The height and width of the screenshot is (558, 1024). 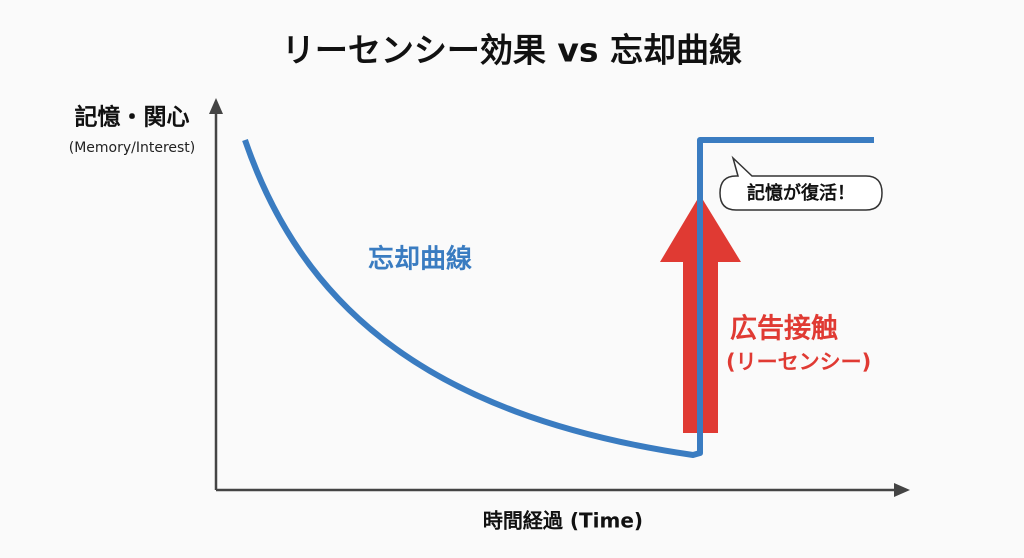 What do you see at coordinates (132, 148) in the screenshot?
I see `y-axis-sublabel: (Memory/Interest)` at bounding box center [132, 148].